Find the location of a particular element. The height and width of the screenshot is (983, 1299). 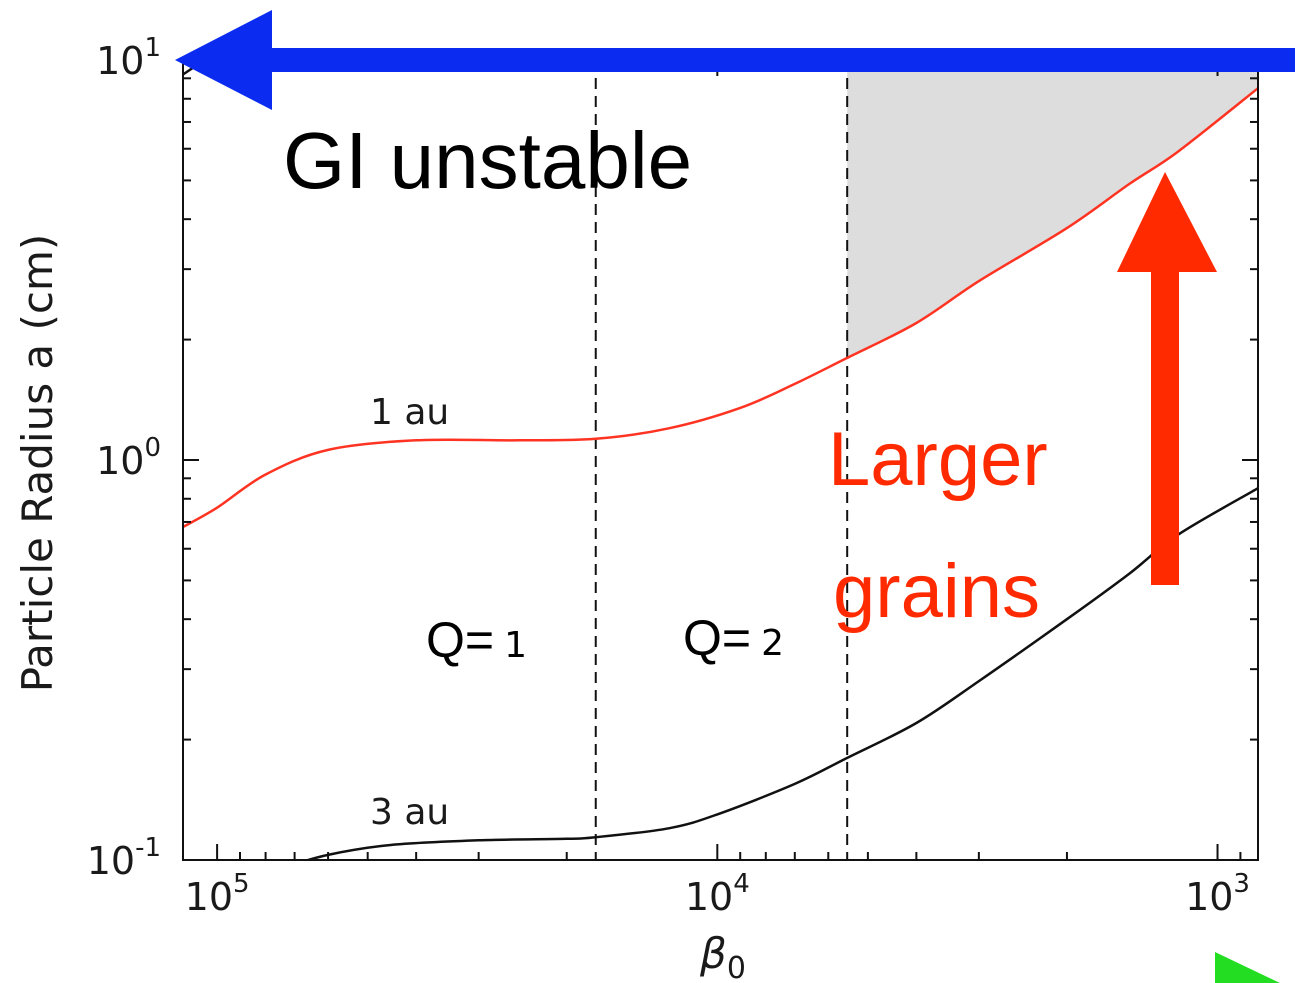

red-up-arrow is located at coordinates (1167, 378).